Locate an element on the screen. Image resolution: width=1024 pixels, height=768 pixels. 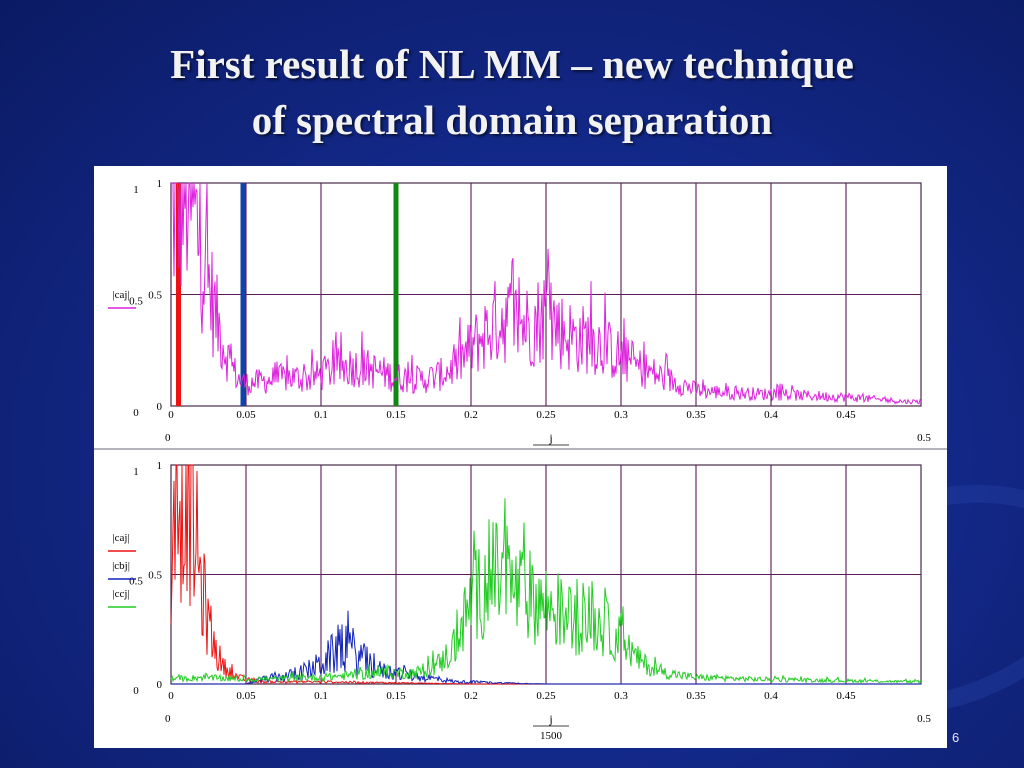
x-axis-denominator: 1500 is located at coordinates (551, 736).